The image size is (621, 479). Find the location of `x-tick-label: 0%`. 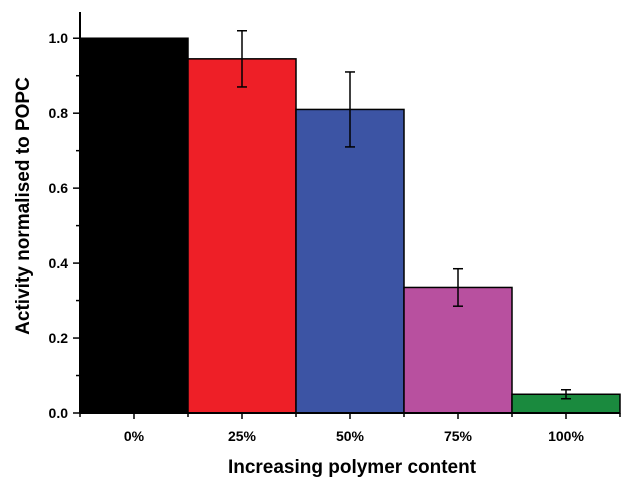

x-tick-label: 0% is located at coordinates (134, 436).